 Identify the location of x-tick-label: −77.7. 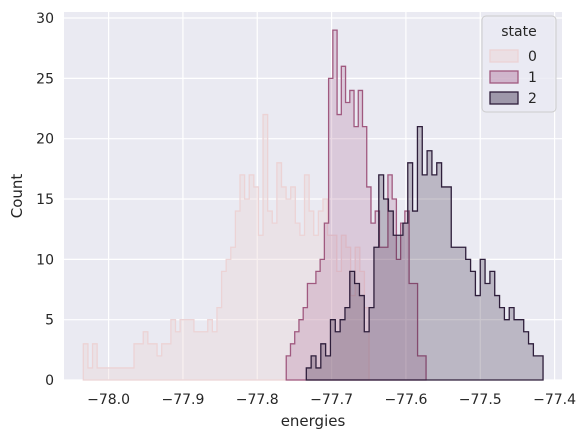
(331, 400).